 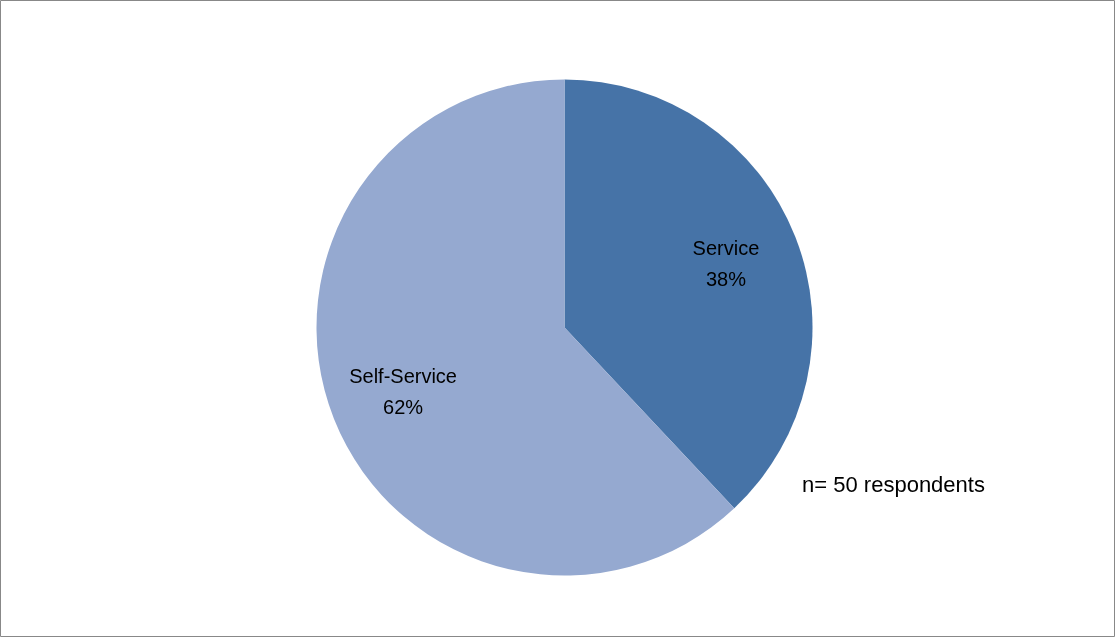 What do you see at coordinates (403, 406) in the screenshot?
I see `data-label: 62%` at bounding box center [403, 406].